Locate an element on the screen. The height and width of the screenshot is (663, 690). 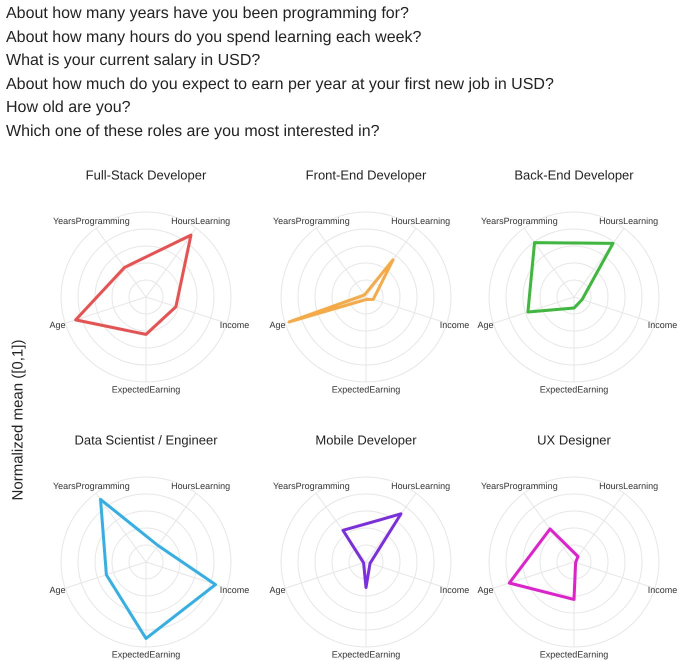
text: About how much do you expect to earn per year at your first new job in USD? is located at coordinates (280, 84).